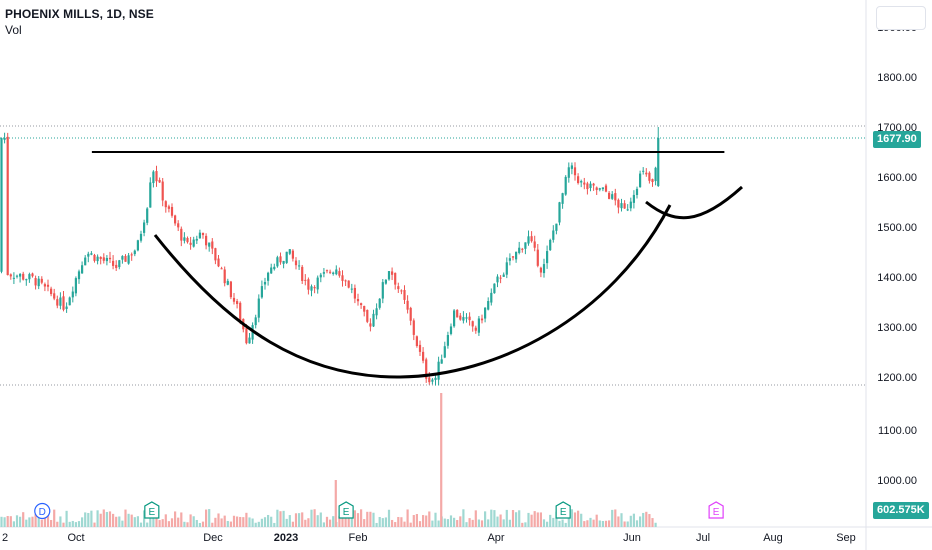 Image resolution: width=932 pixels, height=550 pixels. Describe the element at coordinates (79, 14) in the screenshot. I see `symbol-title: PHOENIX MILLS, 1D, NSE` at that location.